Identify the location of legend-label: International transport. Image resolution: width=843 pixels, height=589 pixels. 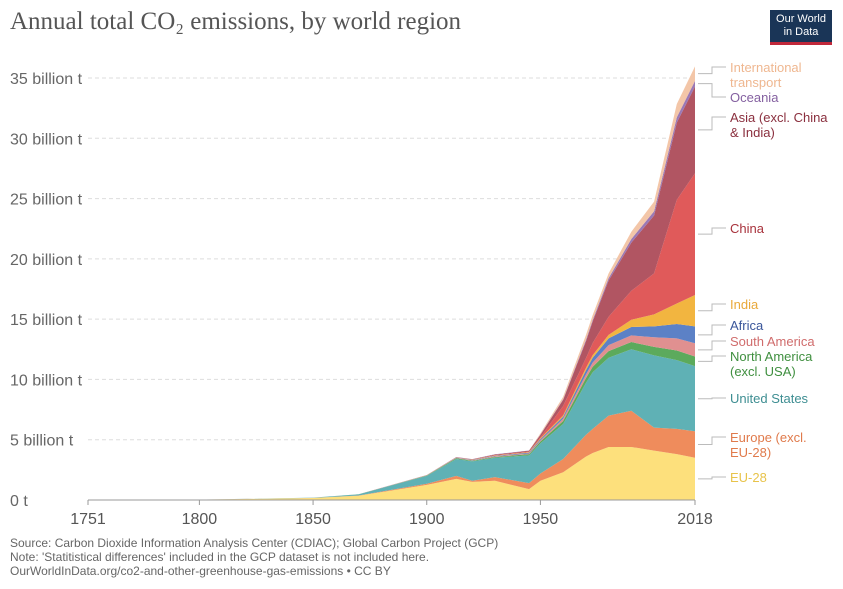
(766, 75).